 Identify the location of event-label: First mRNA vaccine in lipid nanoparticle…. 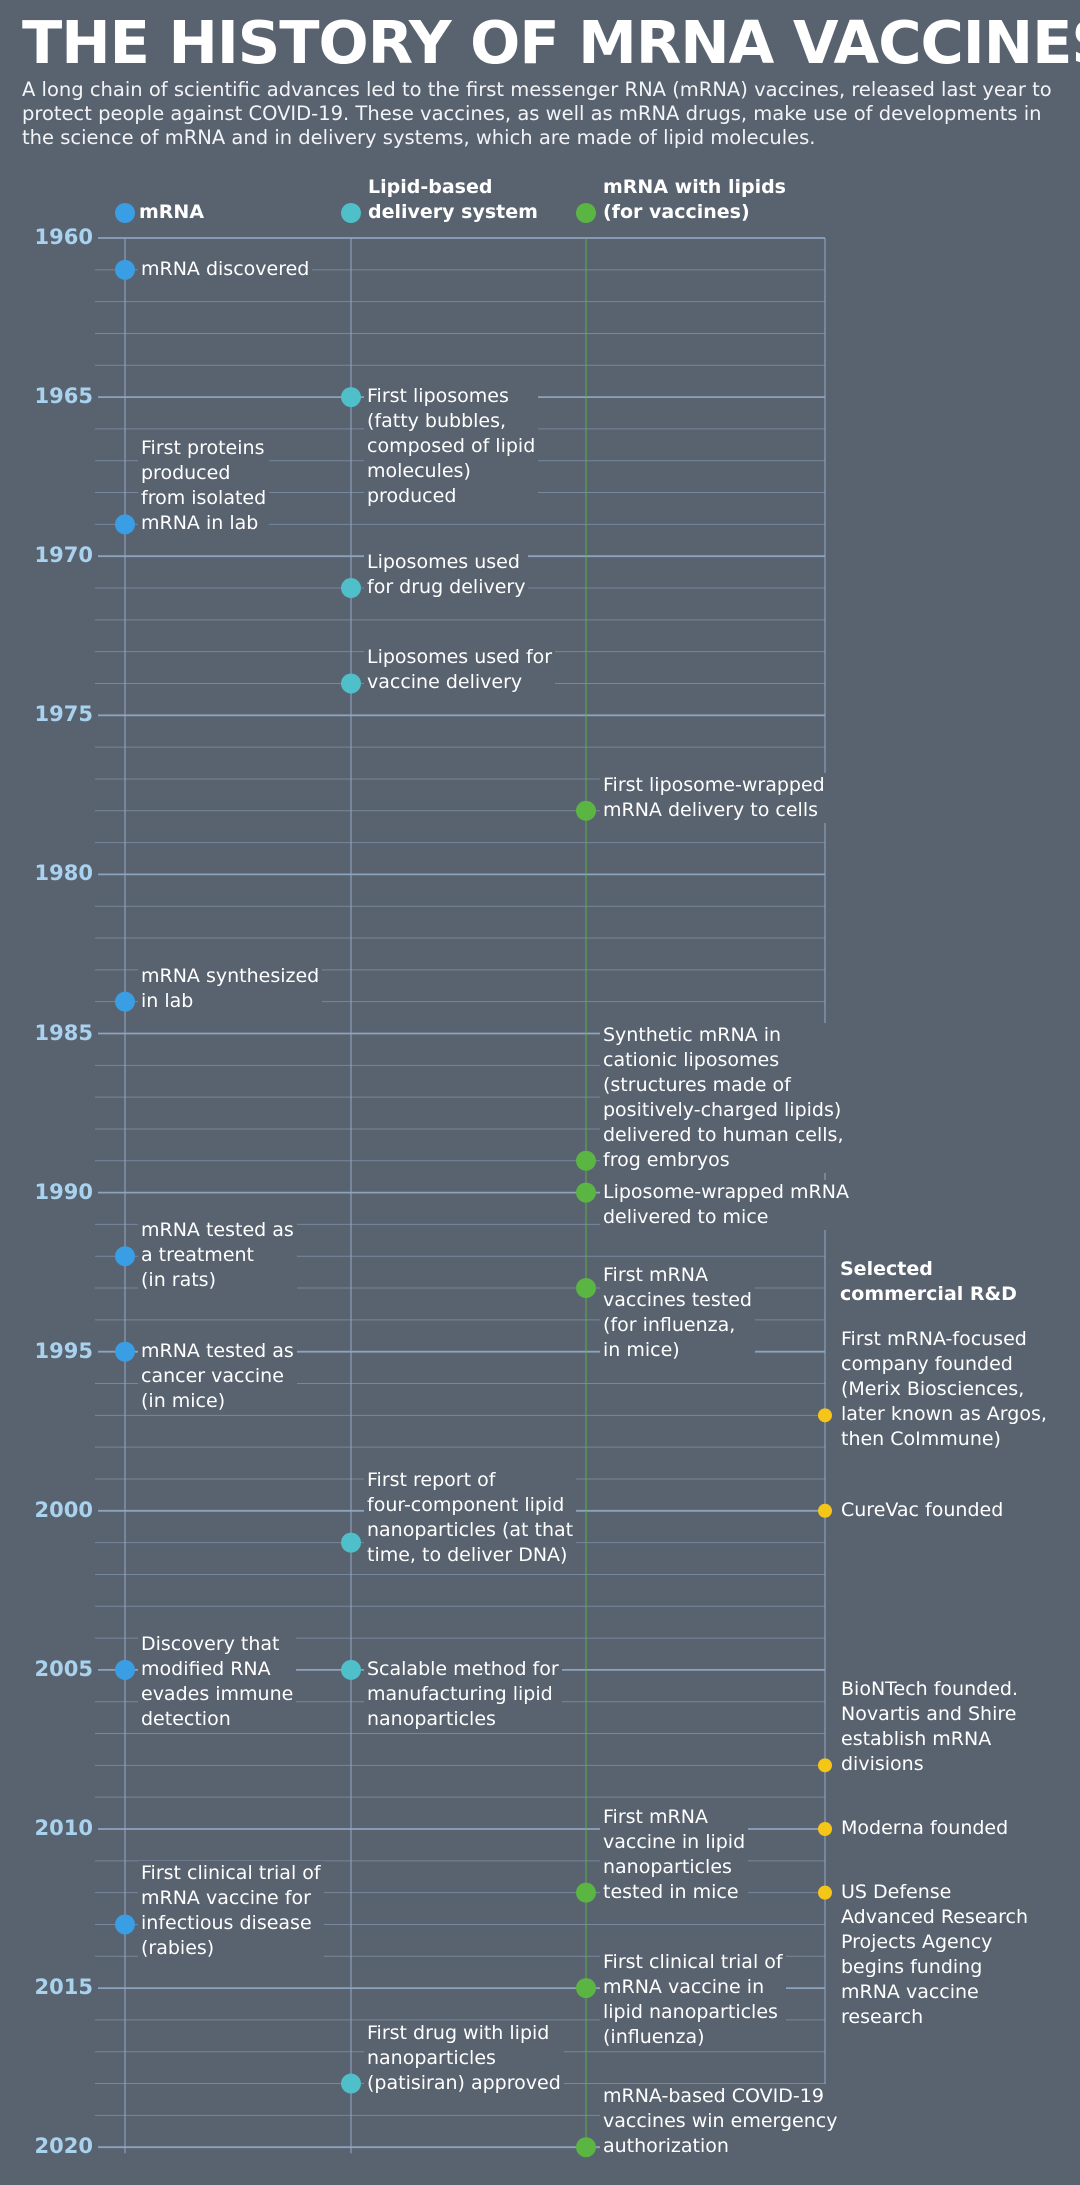
(674, 1854).